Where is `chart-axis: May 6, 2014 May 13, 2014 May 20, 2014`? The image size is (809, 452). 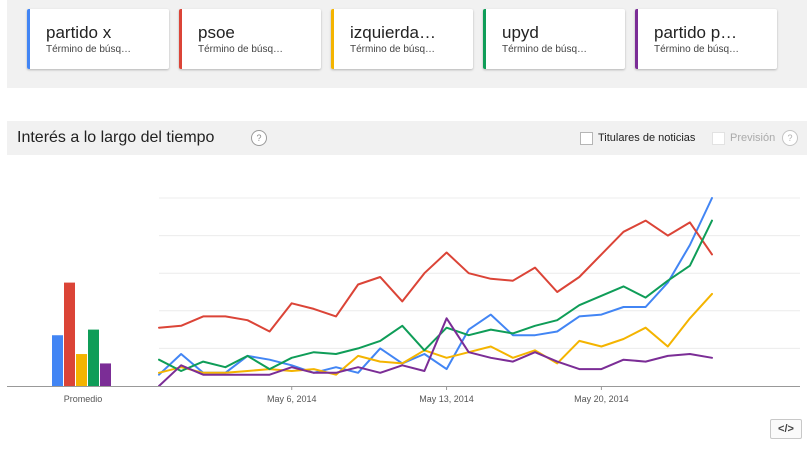
chart-axis: May 6, 2014 May 13, 2014 May 20, 2014 is located at coordinates (403, 395).